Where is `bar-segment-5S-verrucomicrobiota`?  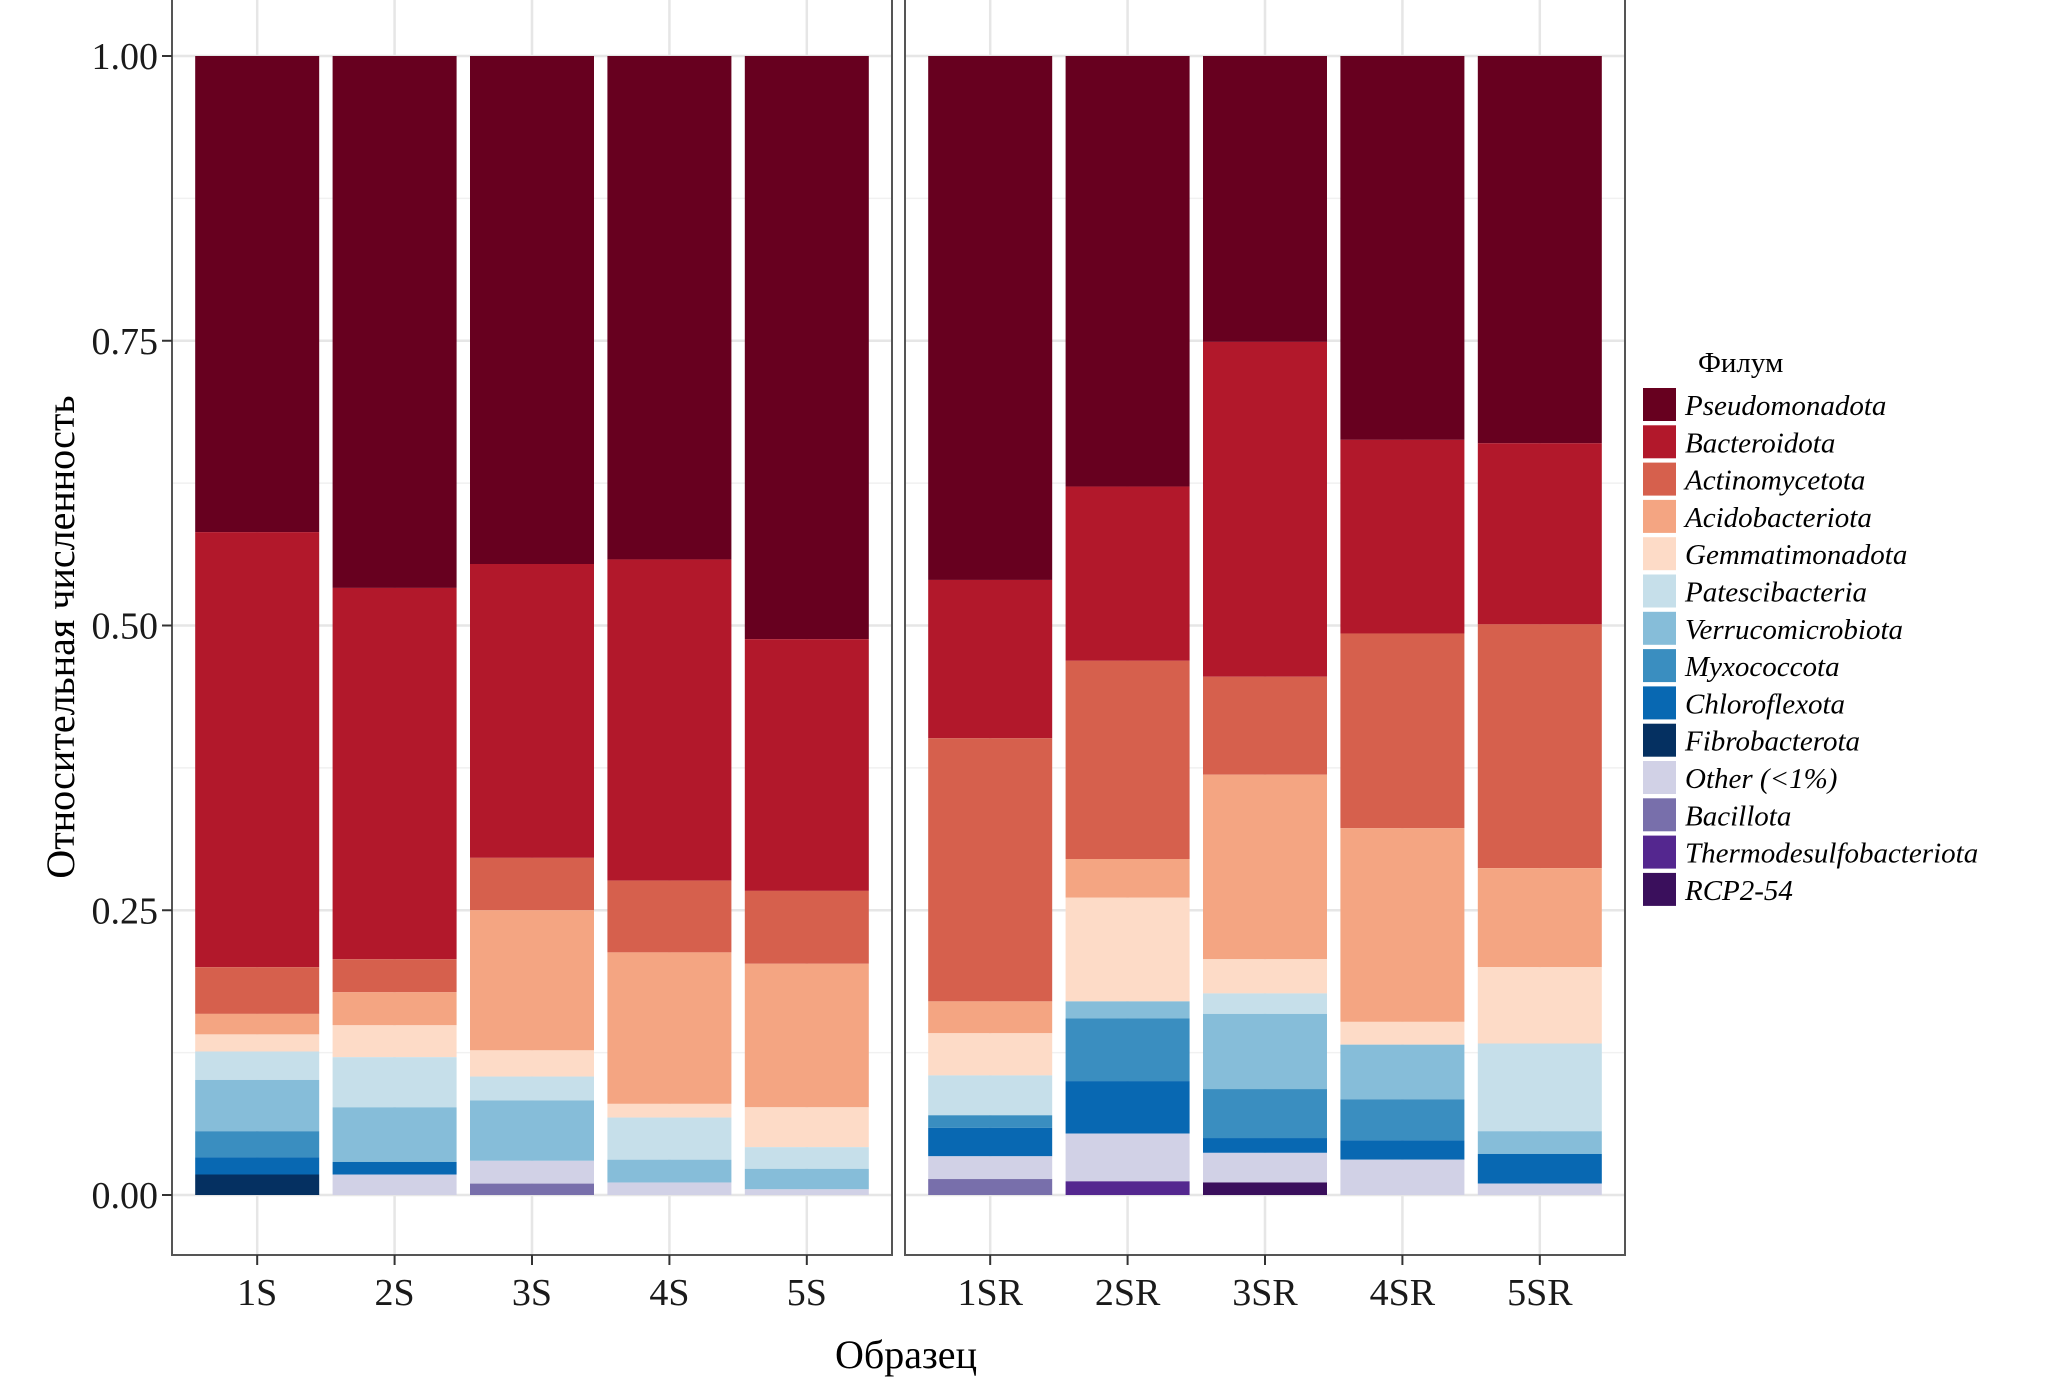 bar-segment-5S-verrucomicrobiota is located at coordinates (806, 1179).